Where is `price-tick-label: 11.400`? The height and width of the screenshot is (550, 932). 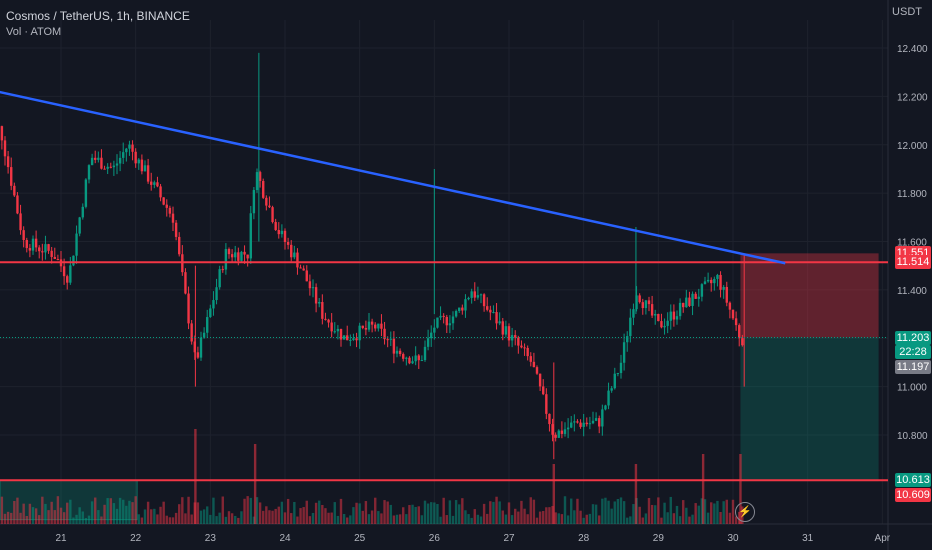 price-tick-label: 11.400 is located at coordinates (912, 291).